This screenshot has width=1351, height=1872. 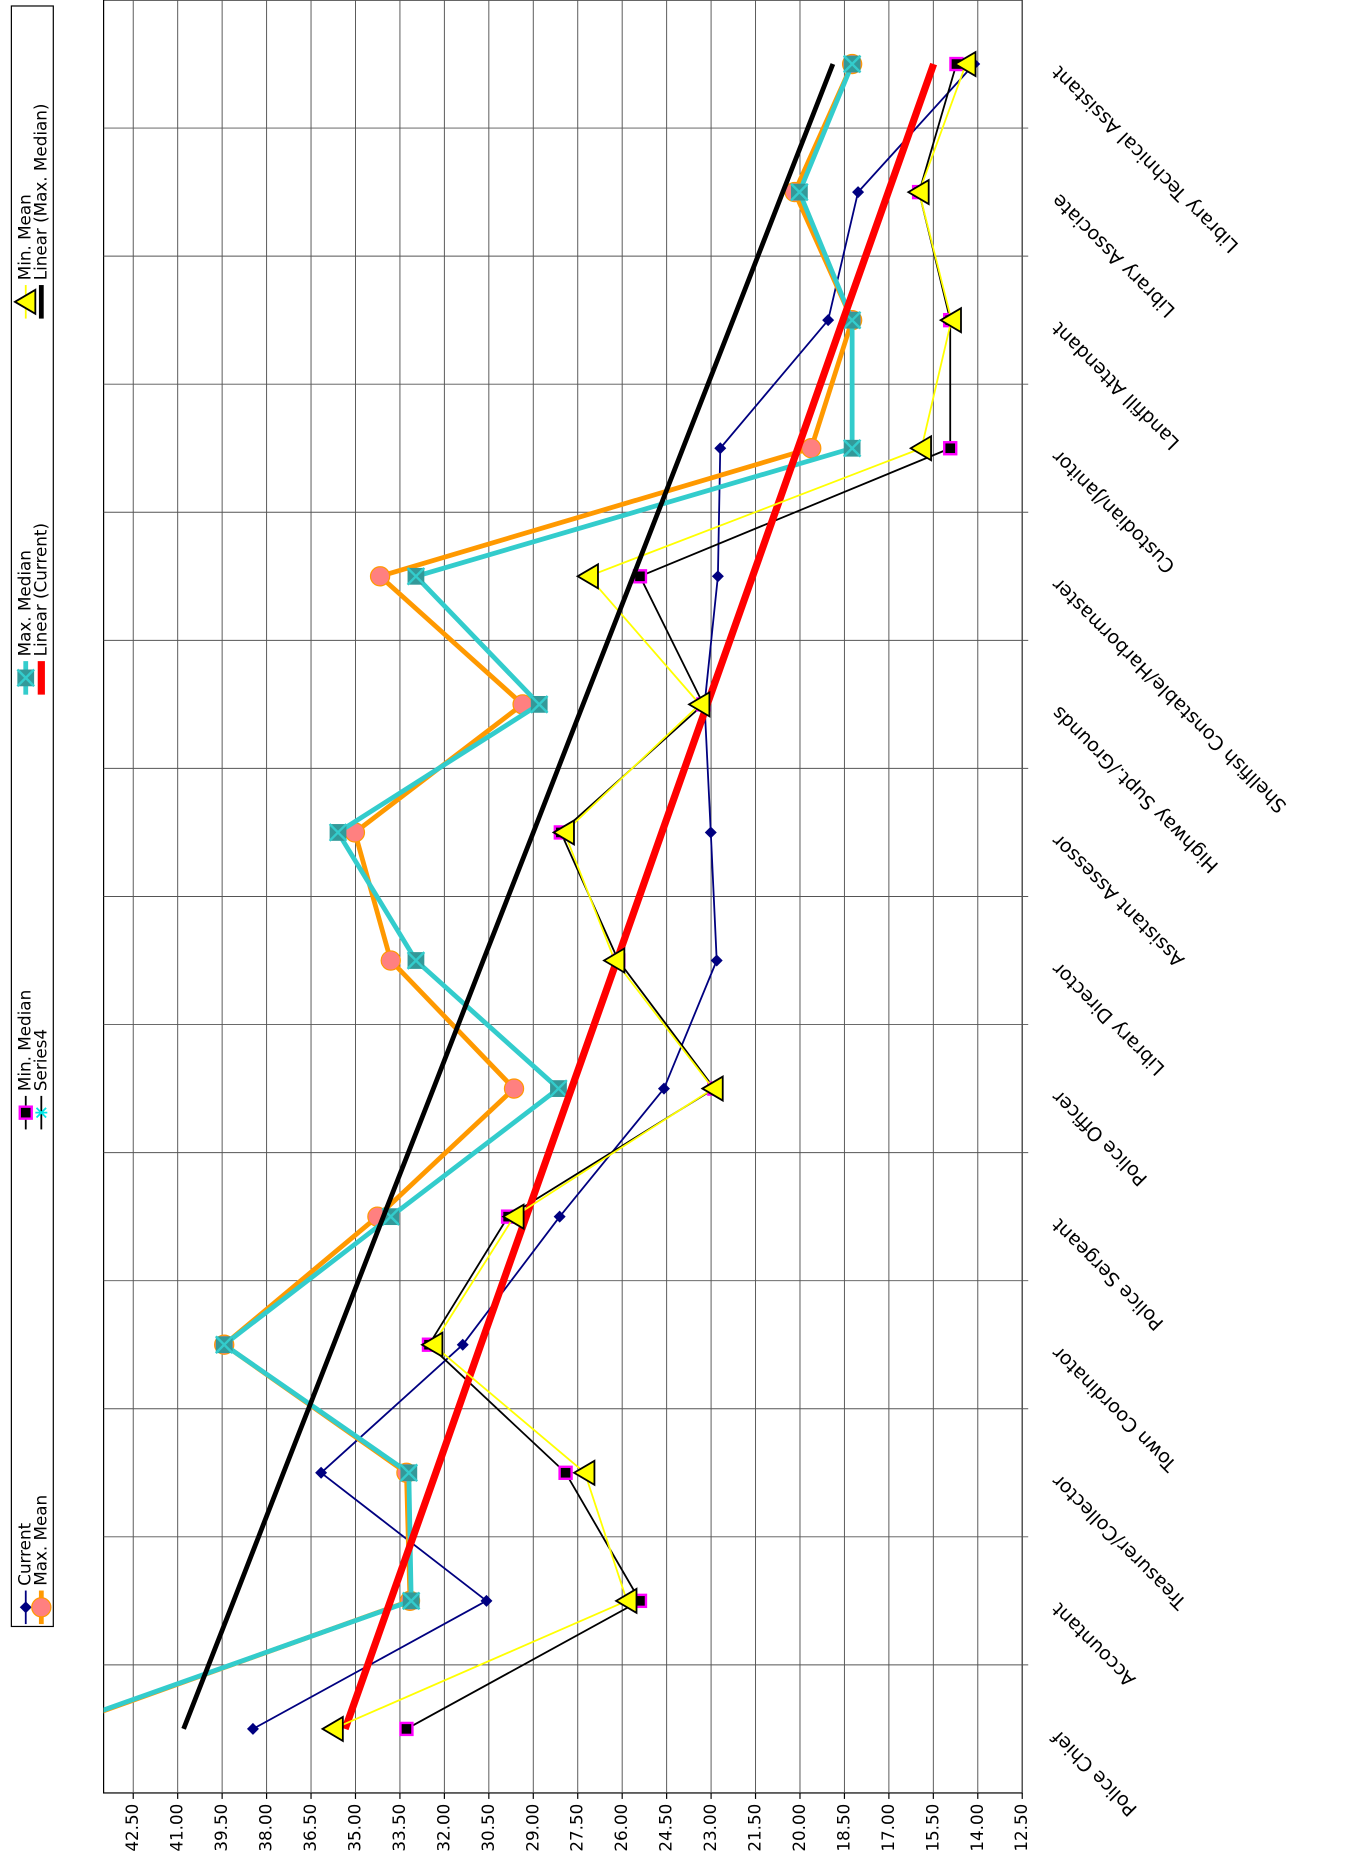 I want to click on y-tick-label: 23.00, so click(x=710, y=1828).